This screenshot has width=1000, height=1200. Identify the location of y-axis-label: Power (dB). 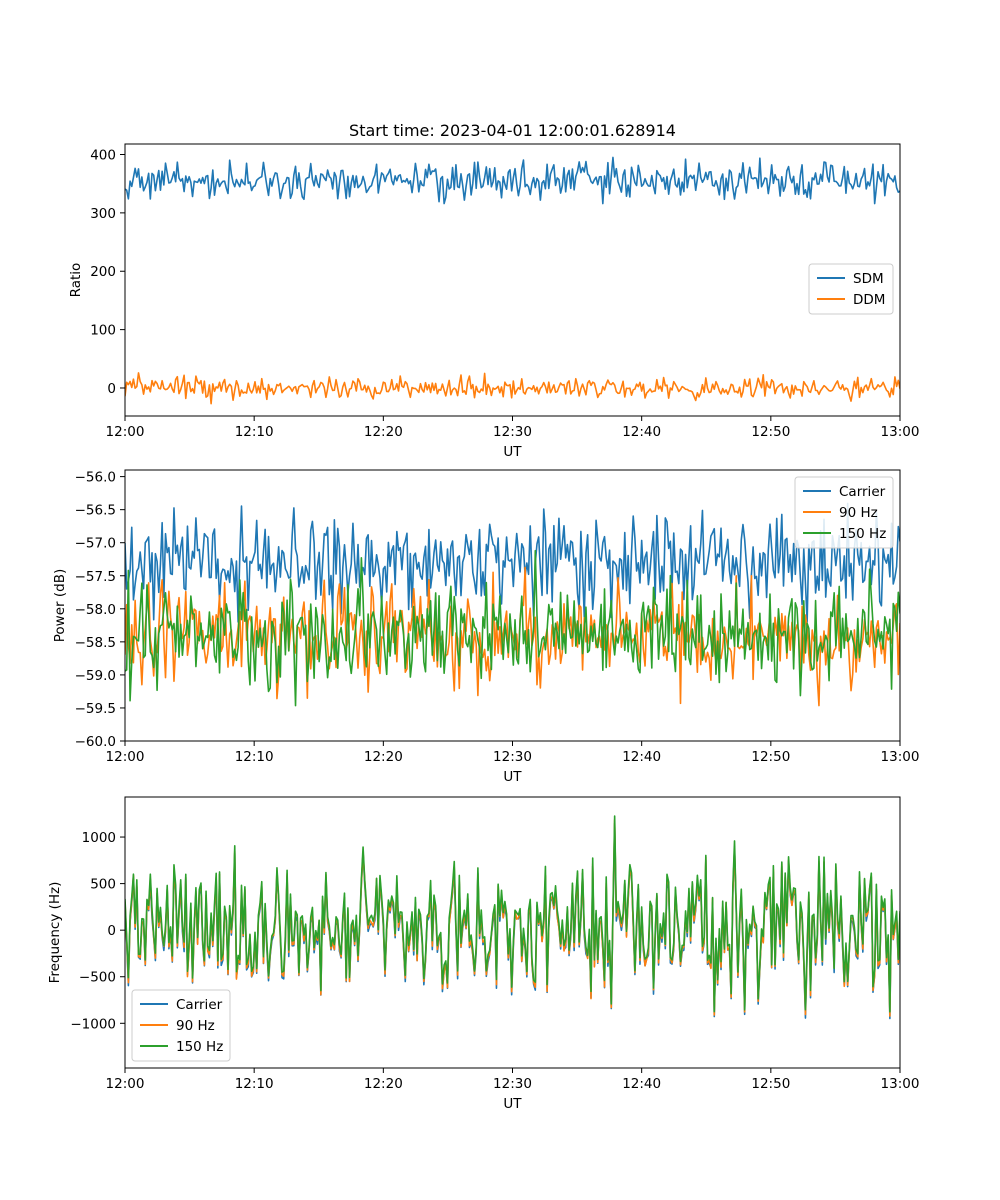
(60, 605).